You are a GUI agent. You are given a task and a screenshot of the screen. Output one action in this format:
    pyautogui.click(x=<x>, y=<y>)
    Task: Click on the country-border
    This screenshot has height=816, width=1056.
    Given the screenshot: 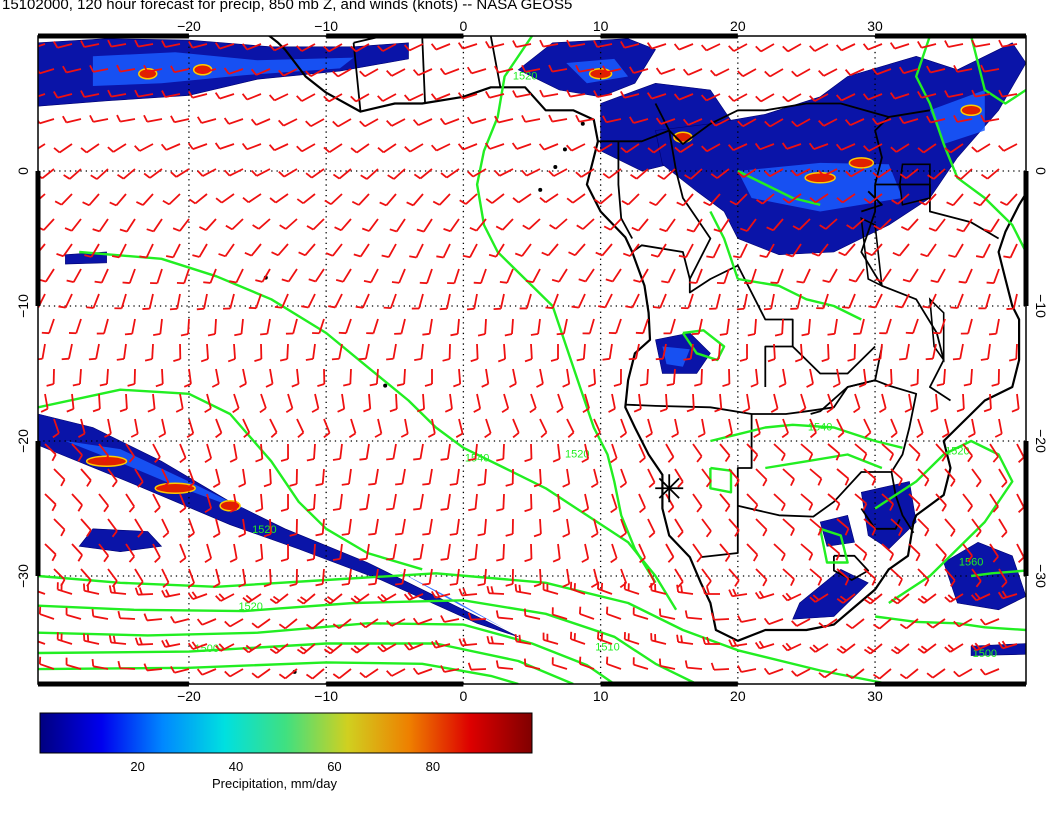 What is the action you would take?
    pyautogui.click(x=625, y=190)
    